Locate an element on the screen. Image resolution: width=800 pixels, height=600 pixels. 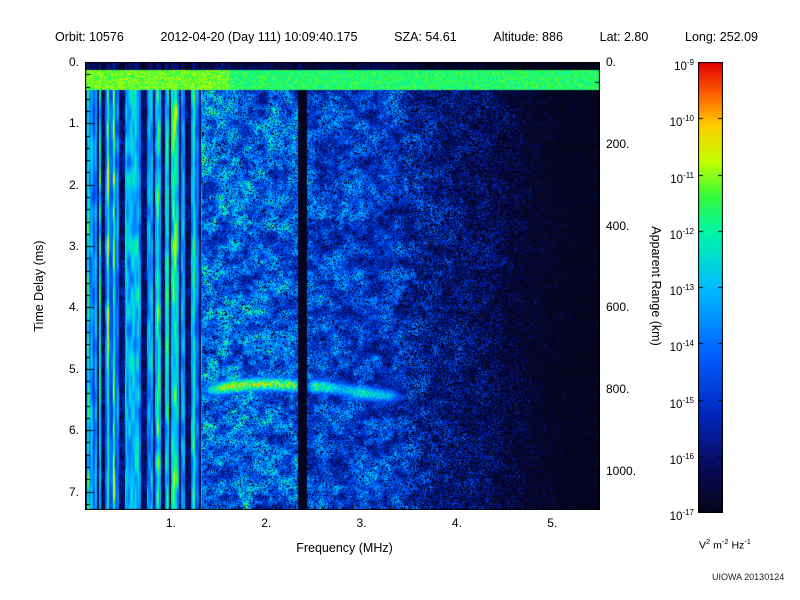
colorbar-tick-label: 10-13 is located at coordinates (681, 290).